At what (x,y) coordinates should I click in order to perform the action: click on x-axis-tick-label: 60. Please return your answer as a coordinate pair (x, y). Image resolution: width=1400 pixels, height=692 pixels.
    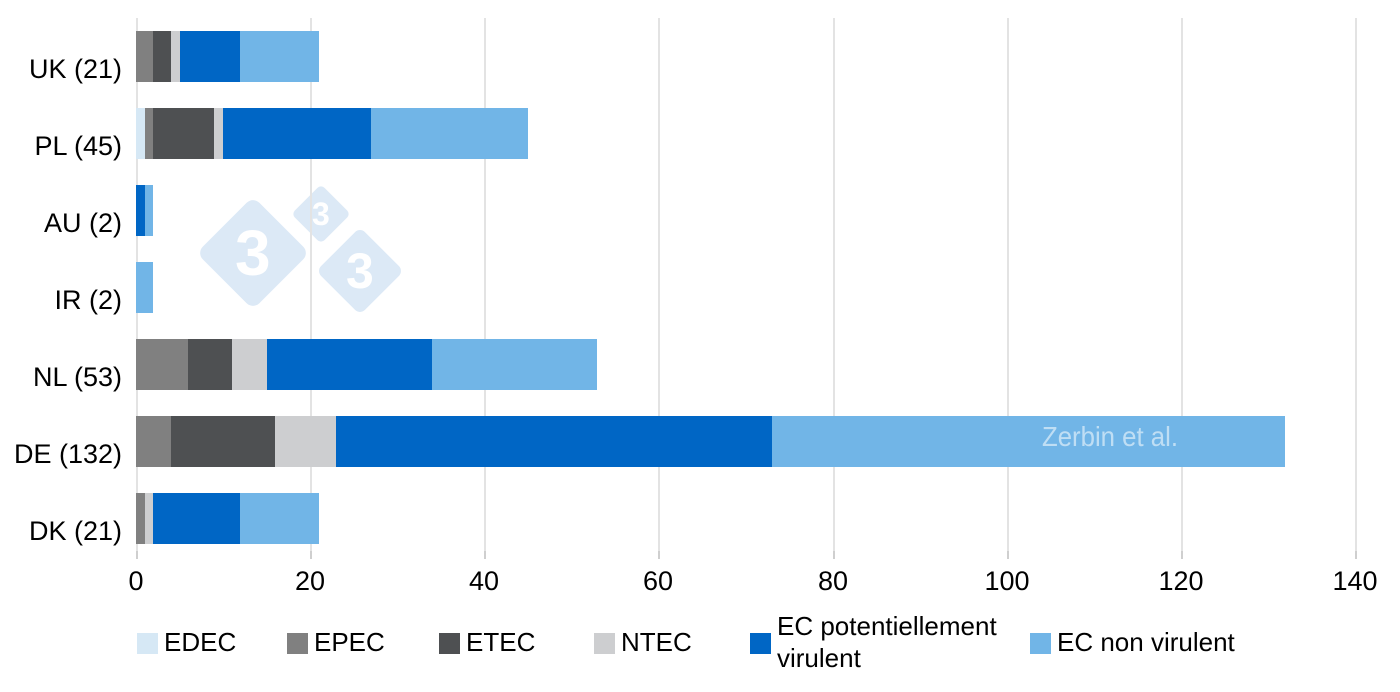
    Looking at the image, I should click on (658, 581).